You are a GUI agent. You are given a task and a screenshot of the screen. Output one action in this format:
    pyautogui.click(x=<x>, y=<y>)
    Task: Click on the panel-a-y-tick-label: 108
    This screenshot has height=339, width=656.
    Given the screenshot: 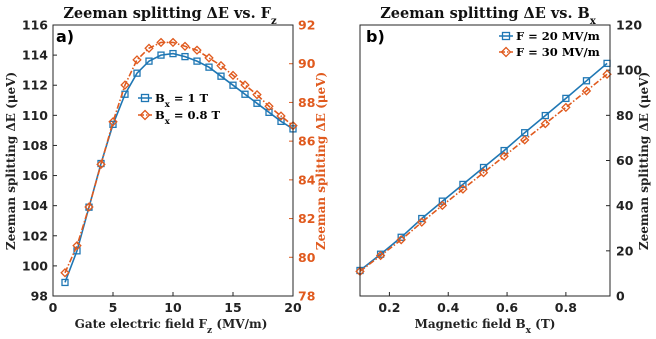 What is the action you would take?
    pyautogui.click(x=35, y=145)
    